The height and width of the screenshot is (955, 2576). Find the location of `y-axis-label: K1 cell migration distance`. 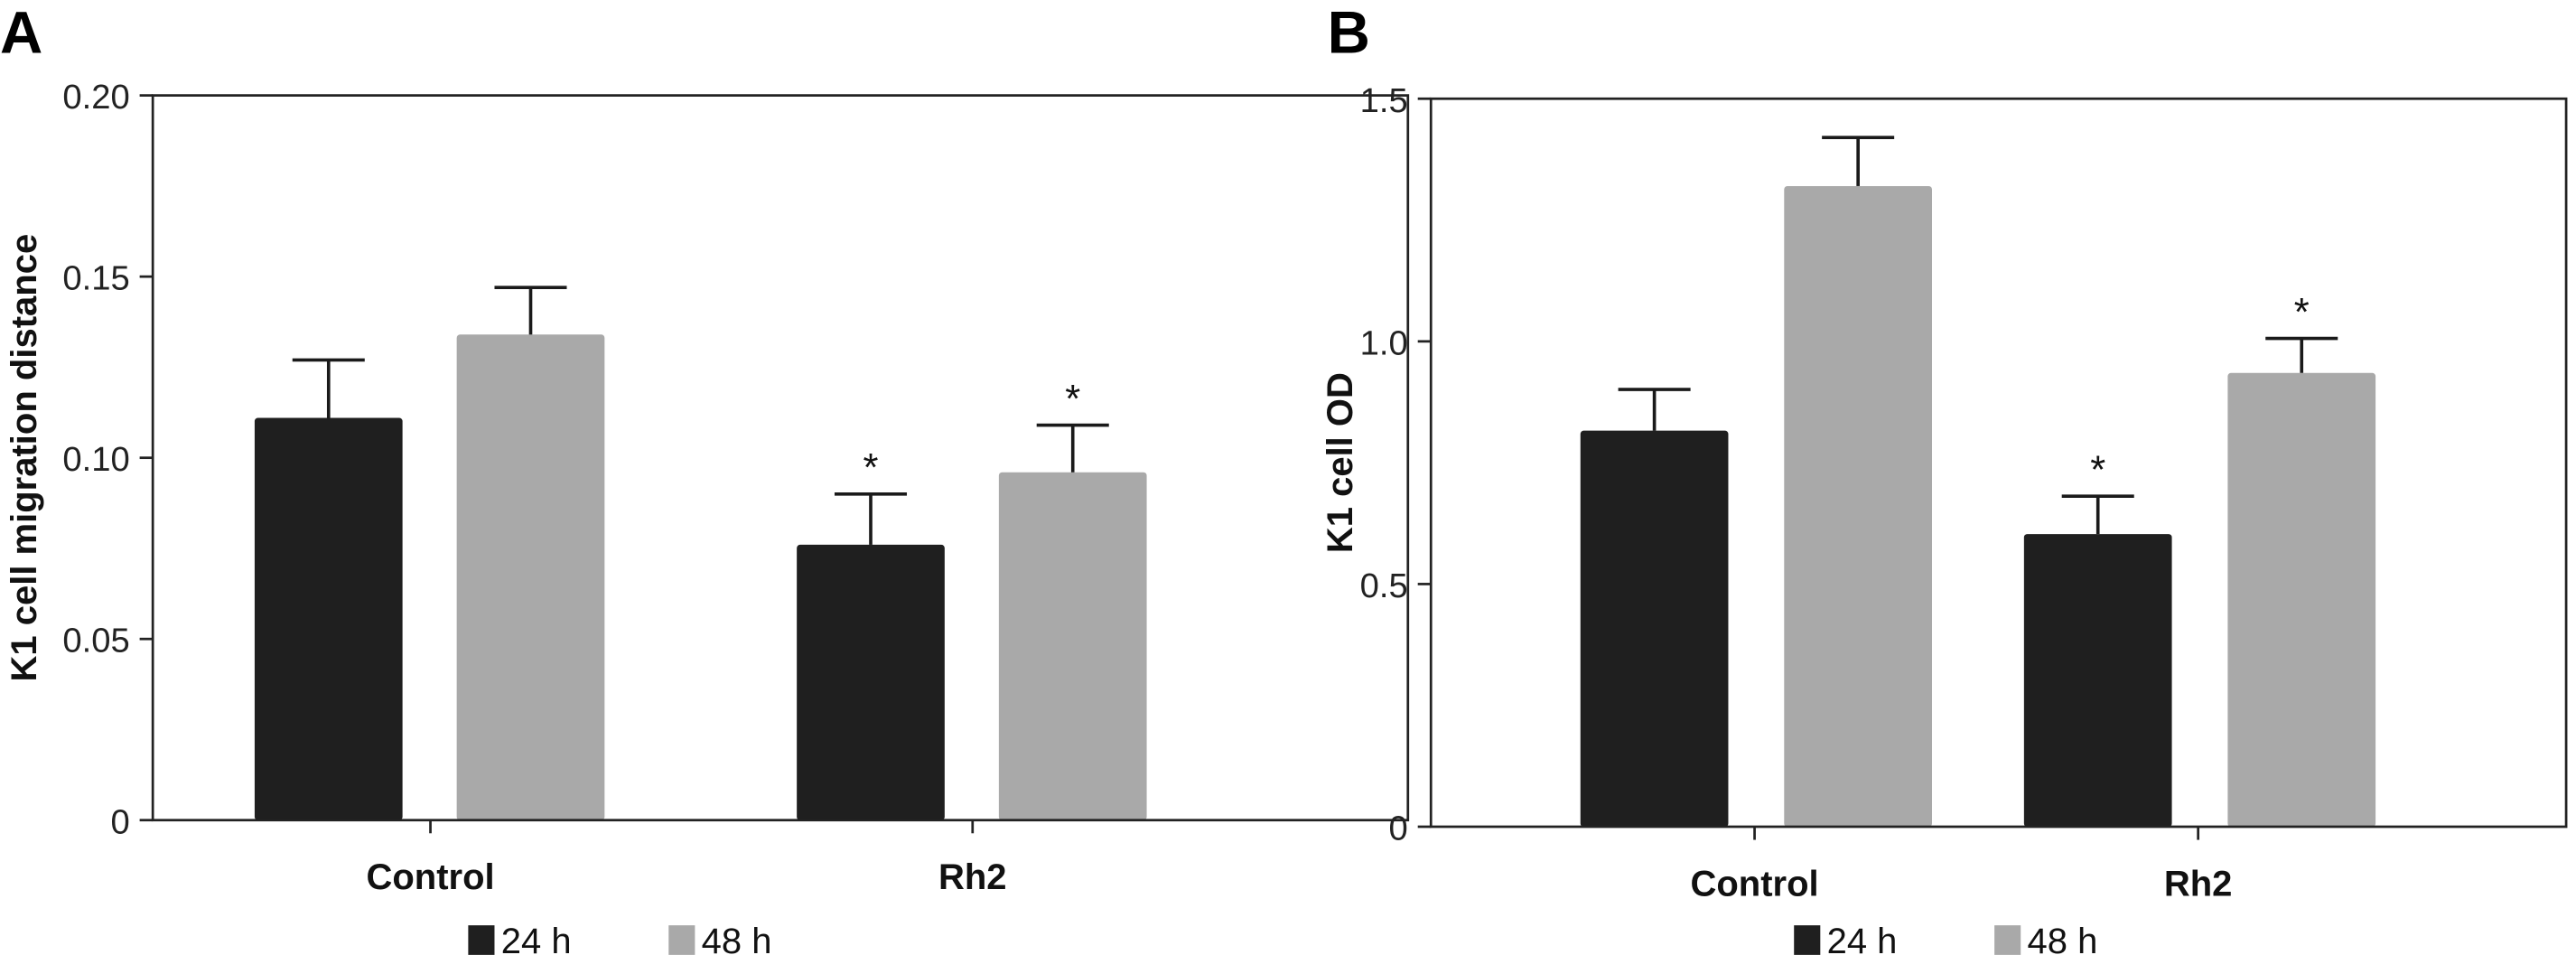

y-axis-label: K1 cell migration distance is located at coordinates (24, 458).